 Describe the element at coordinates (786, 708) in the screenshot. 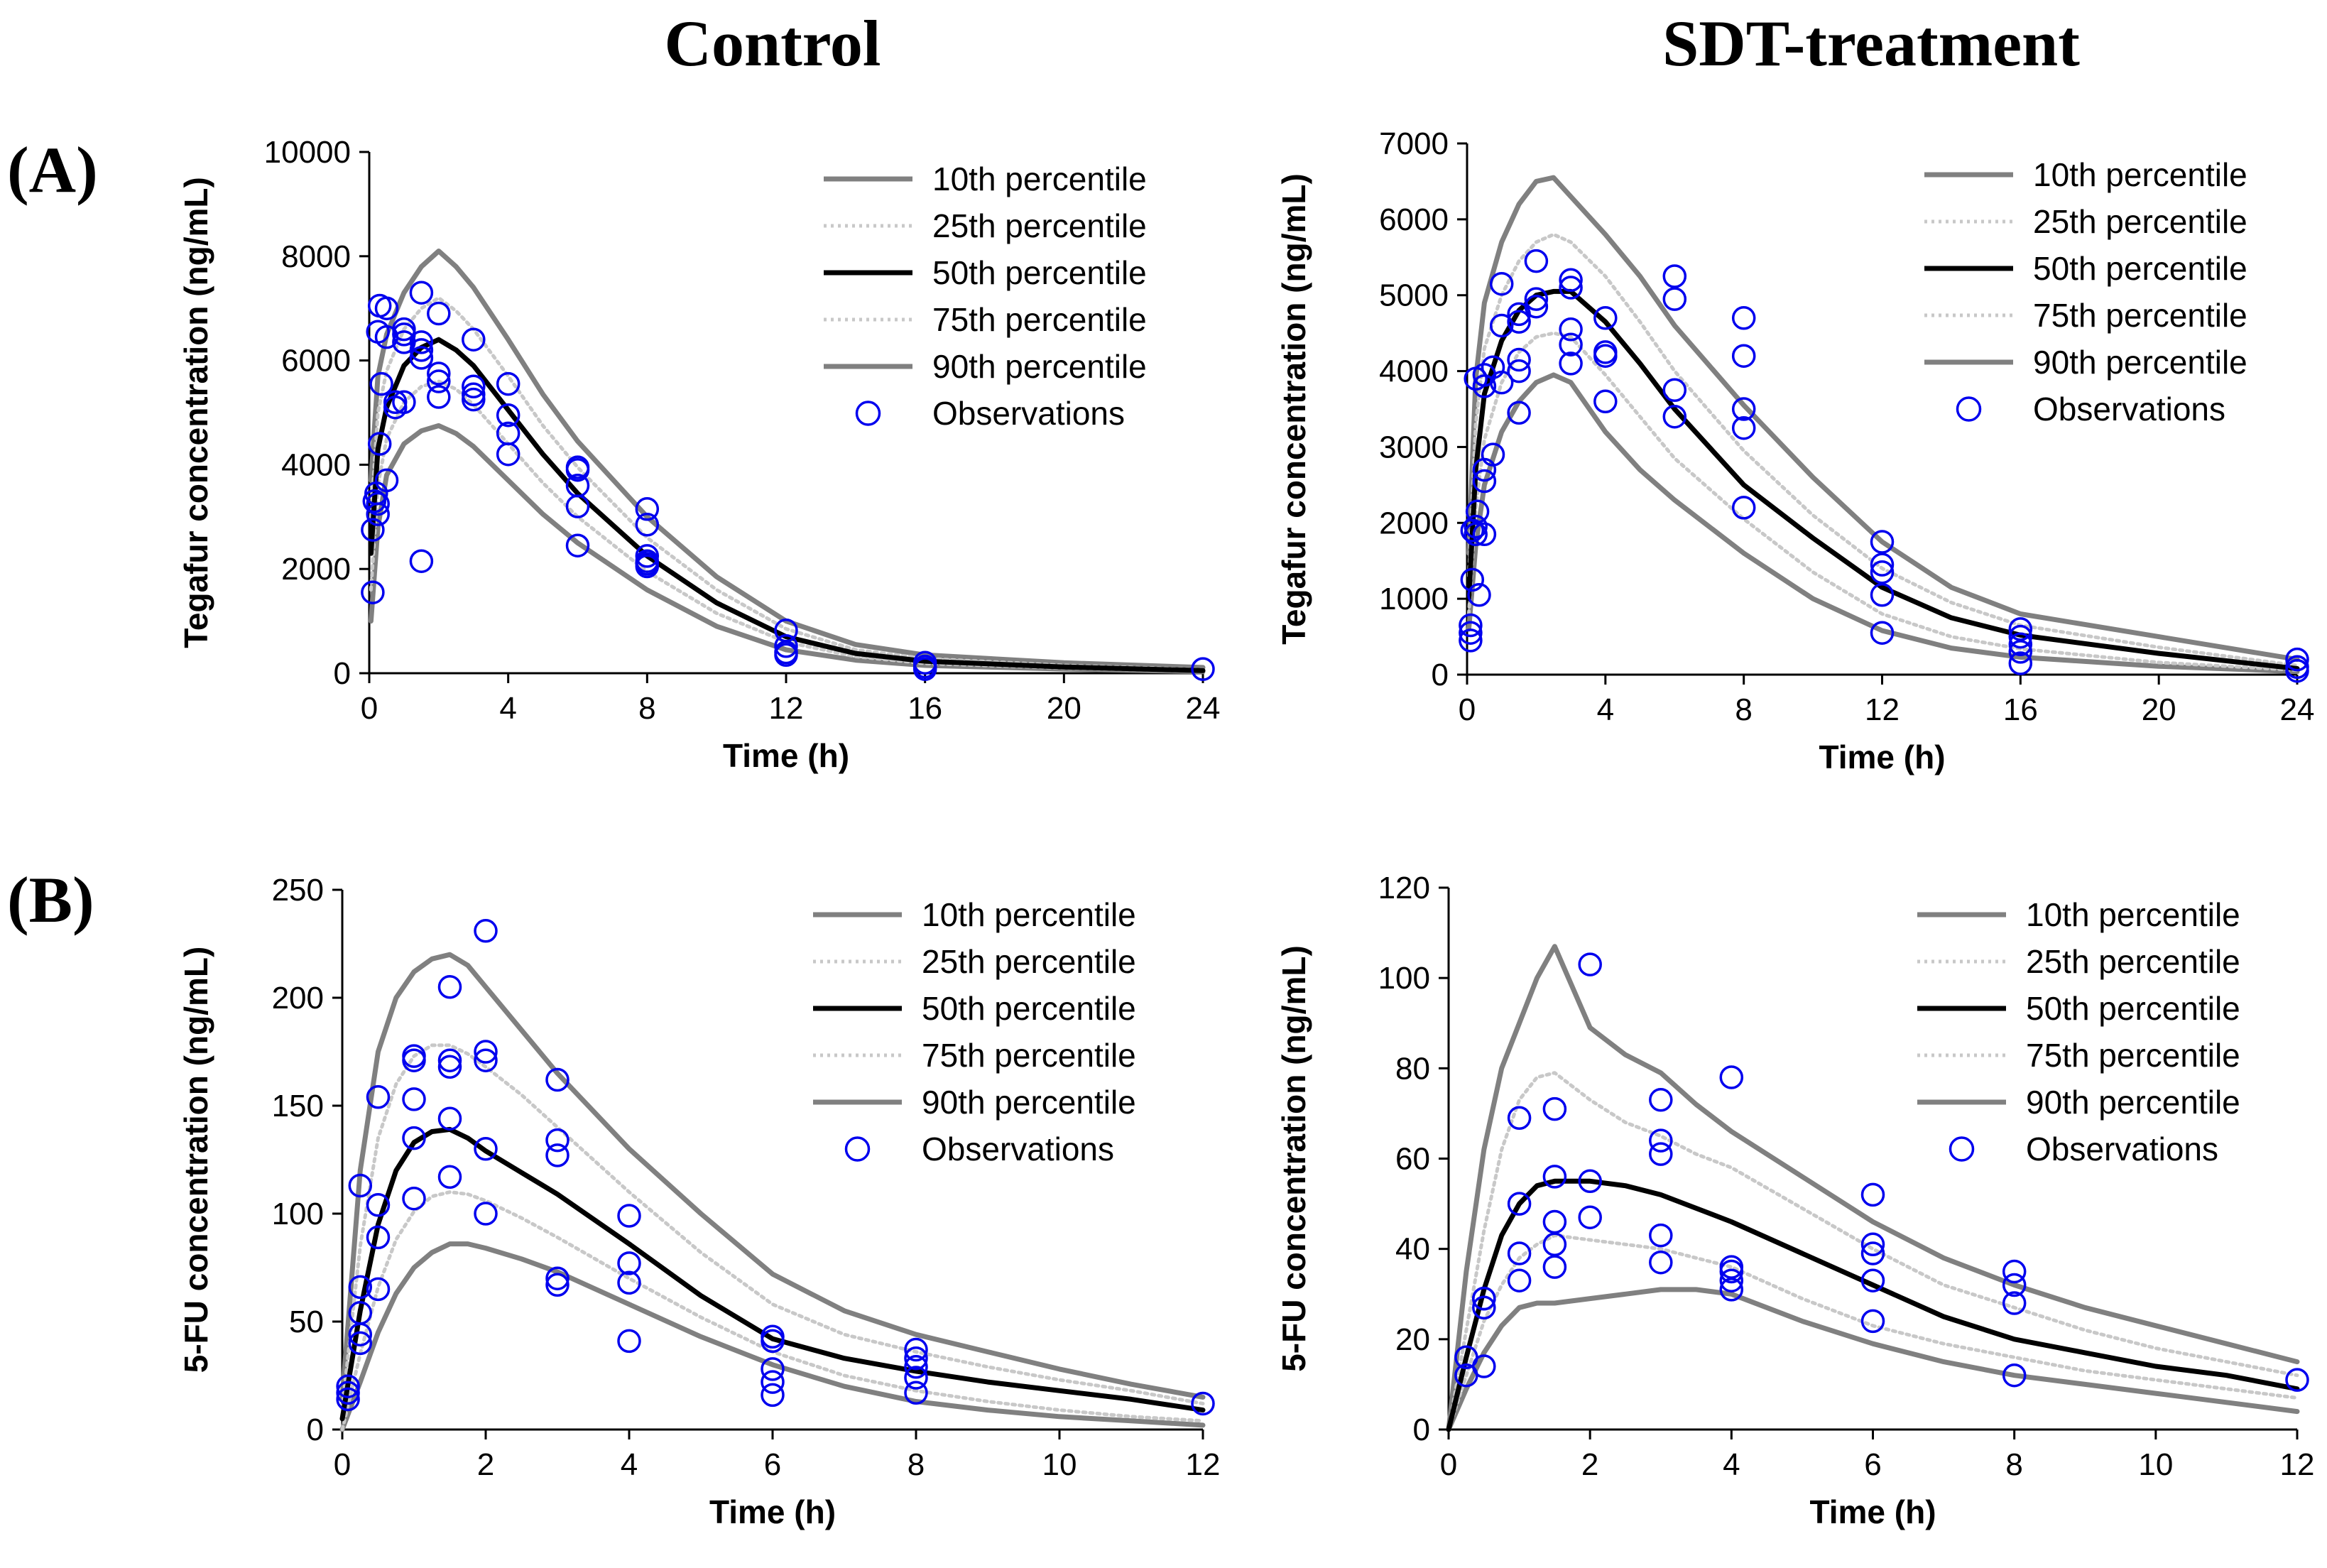

I see `x-tick-label: 12` at that location.